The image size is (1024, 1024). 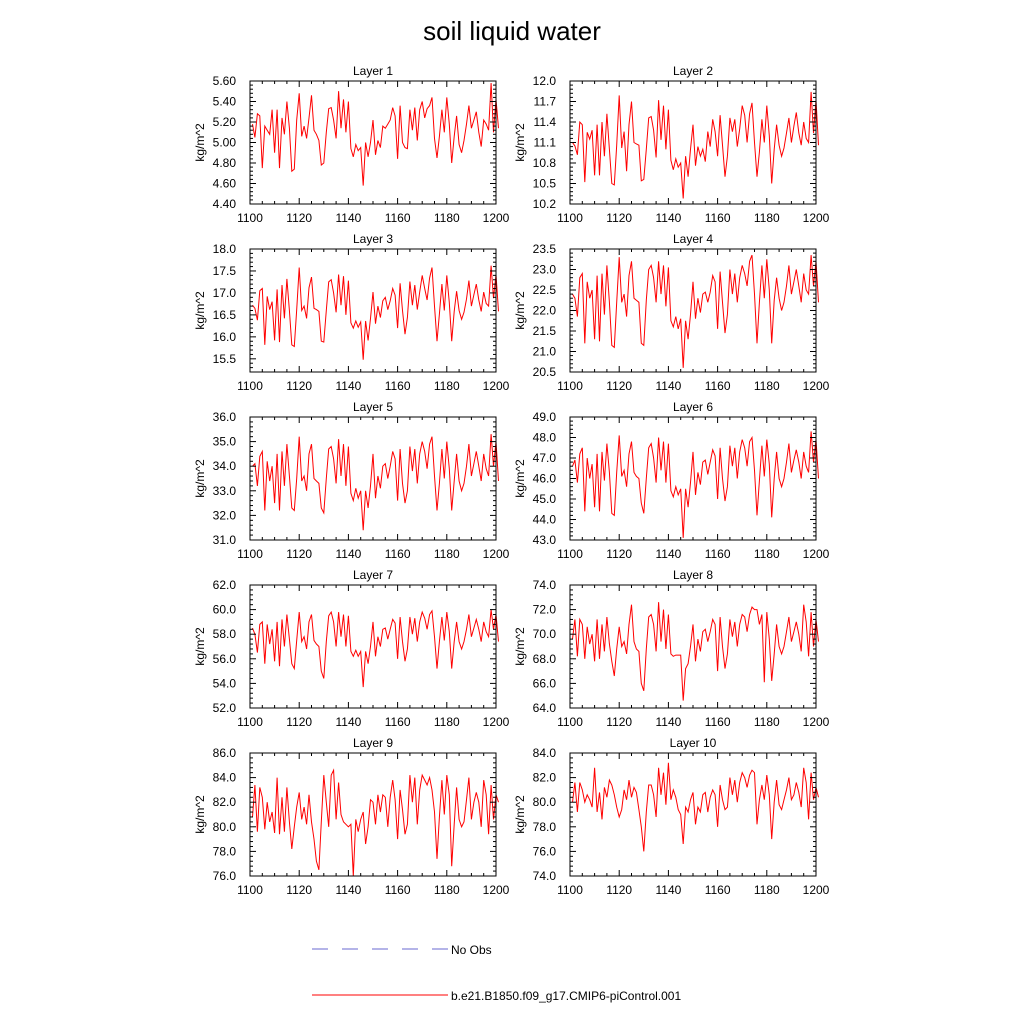 What do you see at coordinates (545, 81) in the screenshot?
I see `y-tick-label: 12.0` at bounding box center [545, 81].